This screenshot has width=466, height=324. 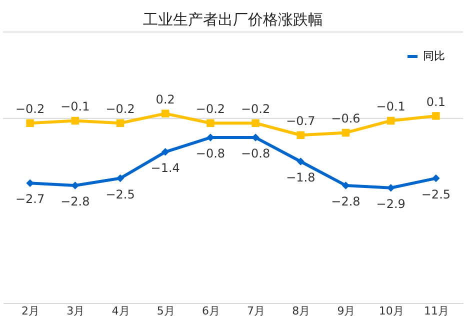 I want to click on chart-title: 工业生产者出厂价格涨跌幅, so click(x=233, y=19).